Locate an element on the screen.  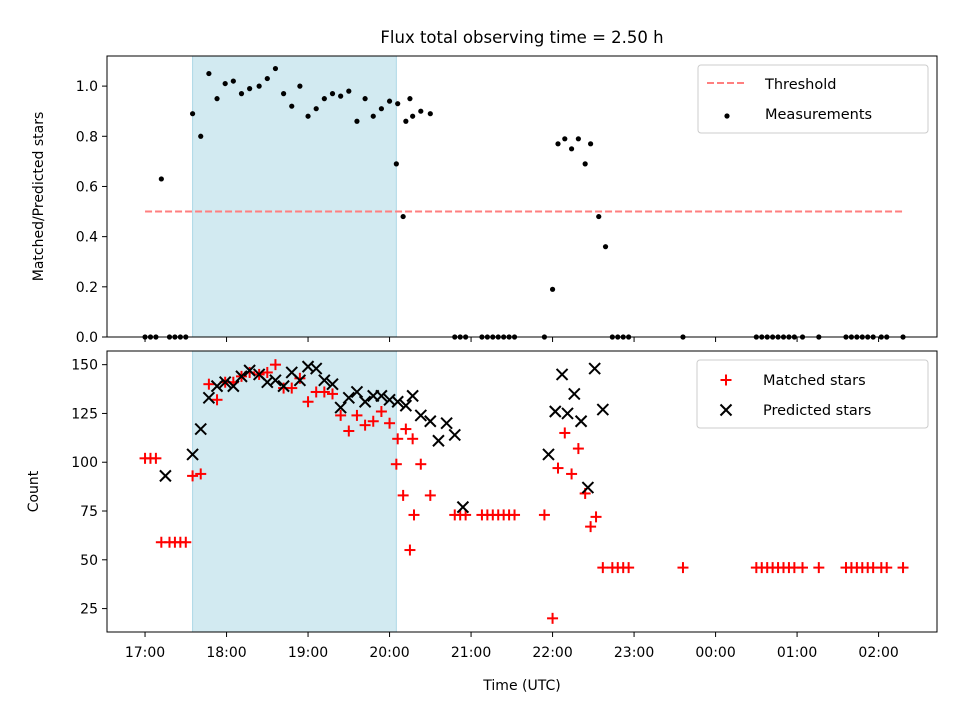
observing-window-band is located at coordinates (294, 196).